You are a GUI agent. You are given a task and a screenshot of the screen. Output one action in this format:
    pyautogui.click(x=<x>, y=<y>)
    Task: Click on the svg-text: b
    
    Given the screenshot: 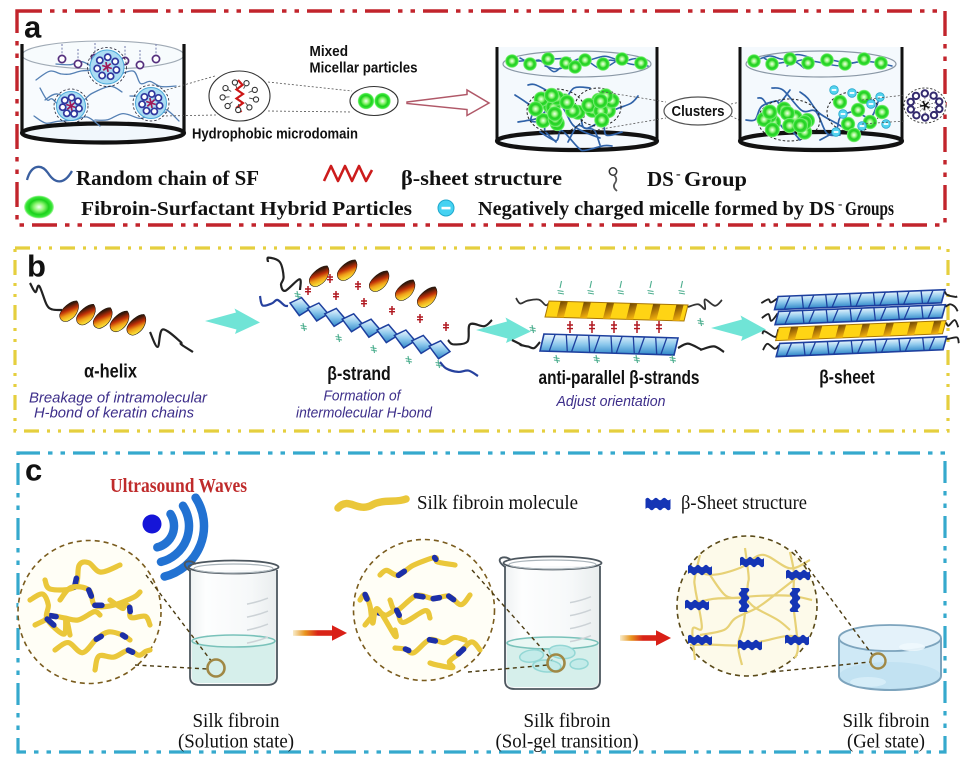 What is the action you would take?
    pyautogui.click(x=36, y=266)
    